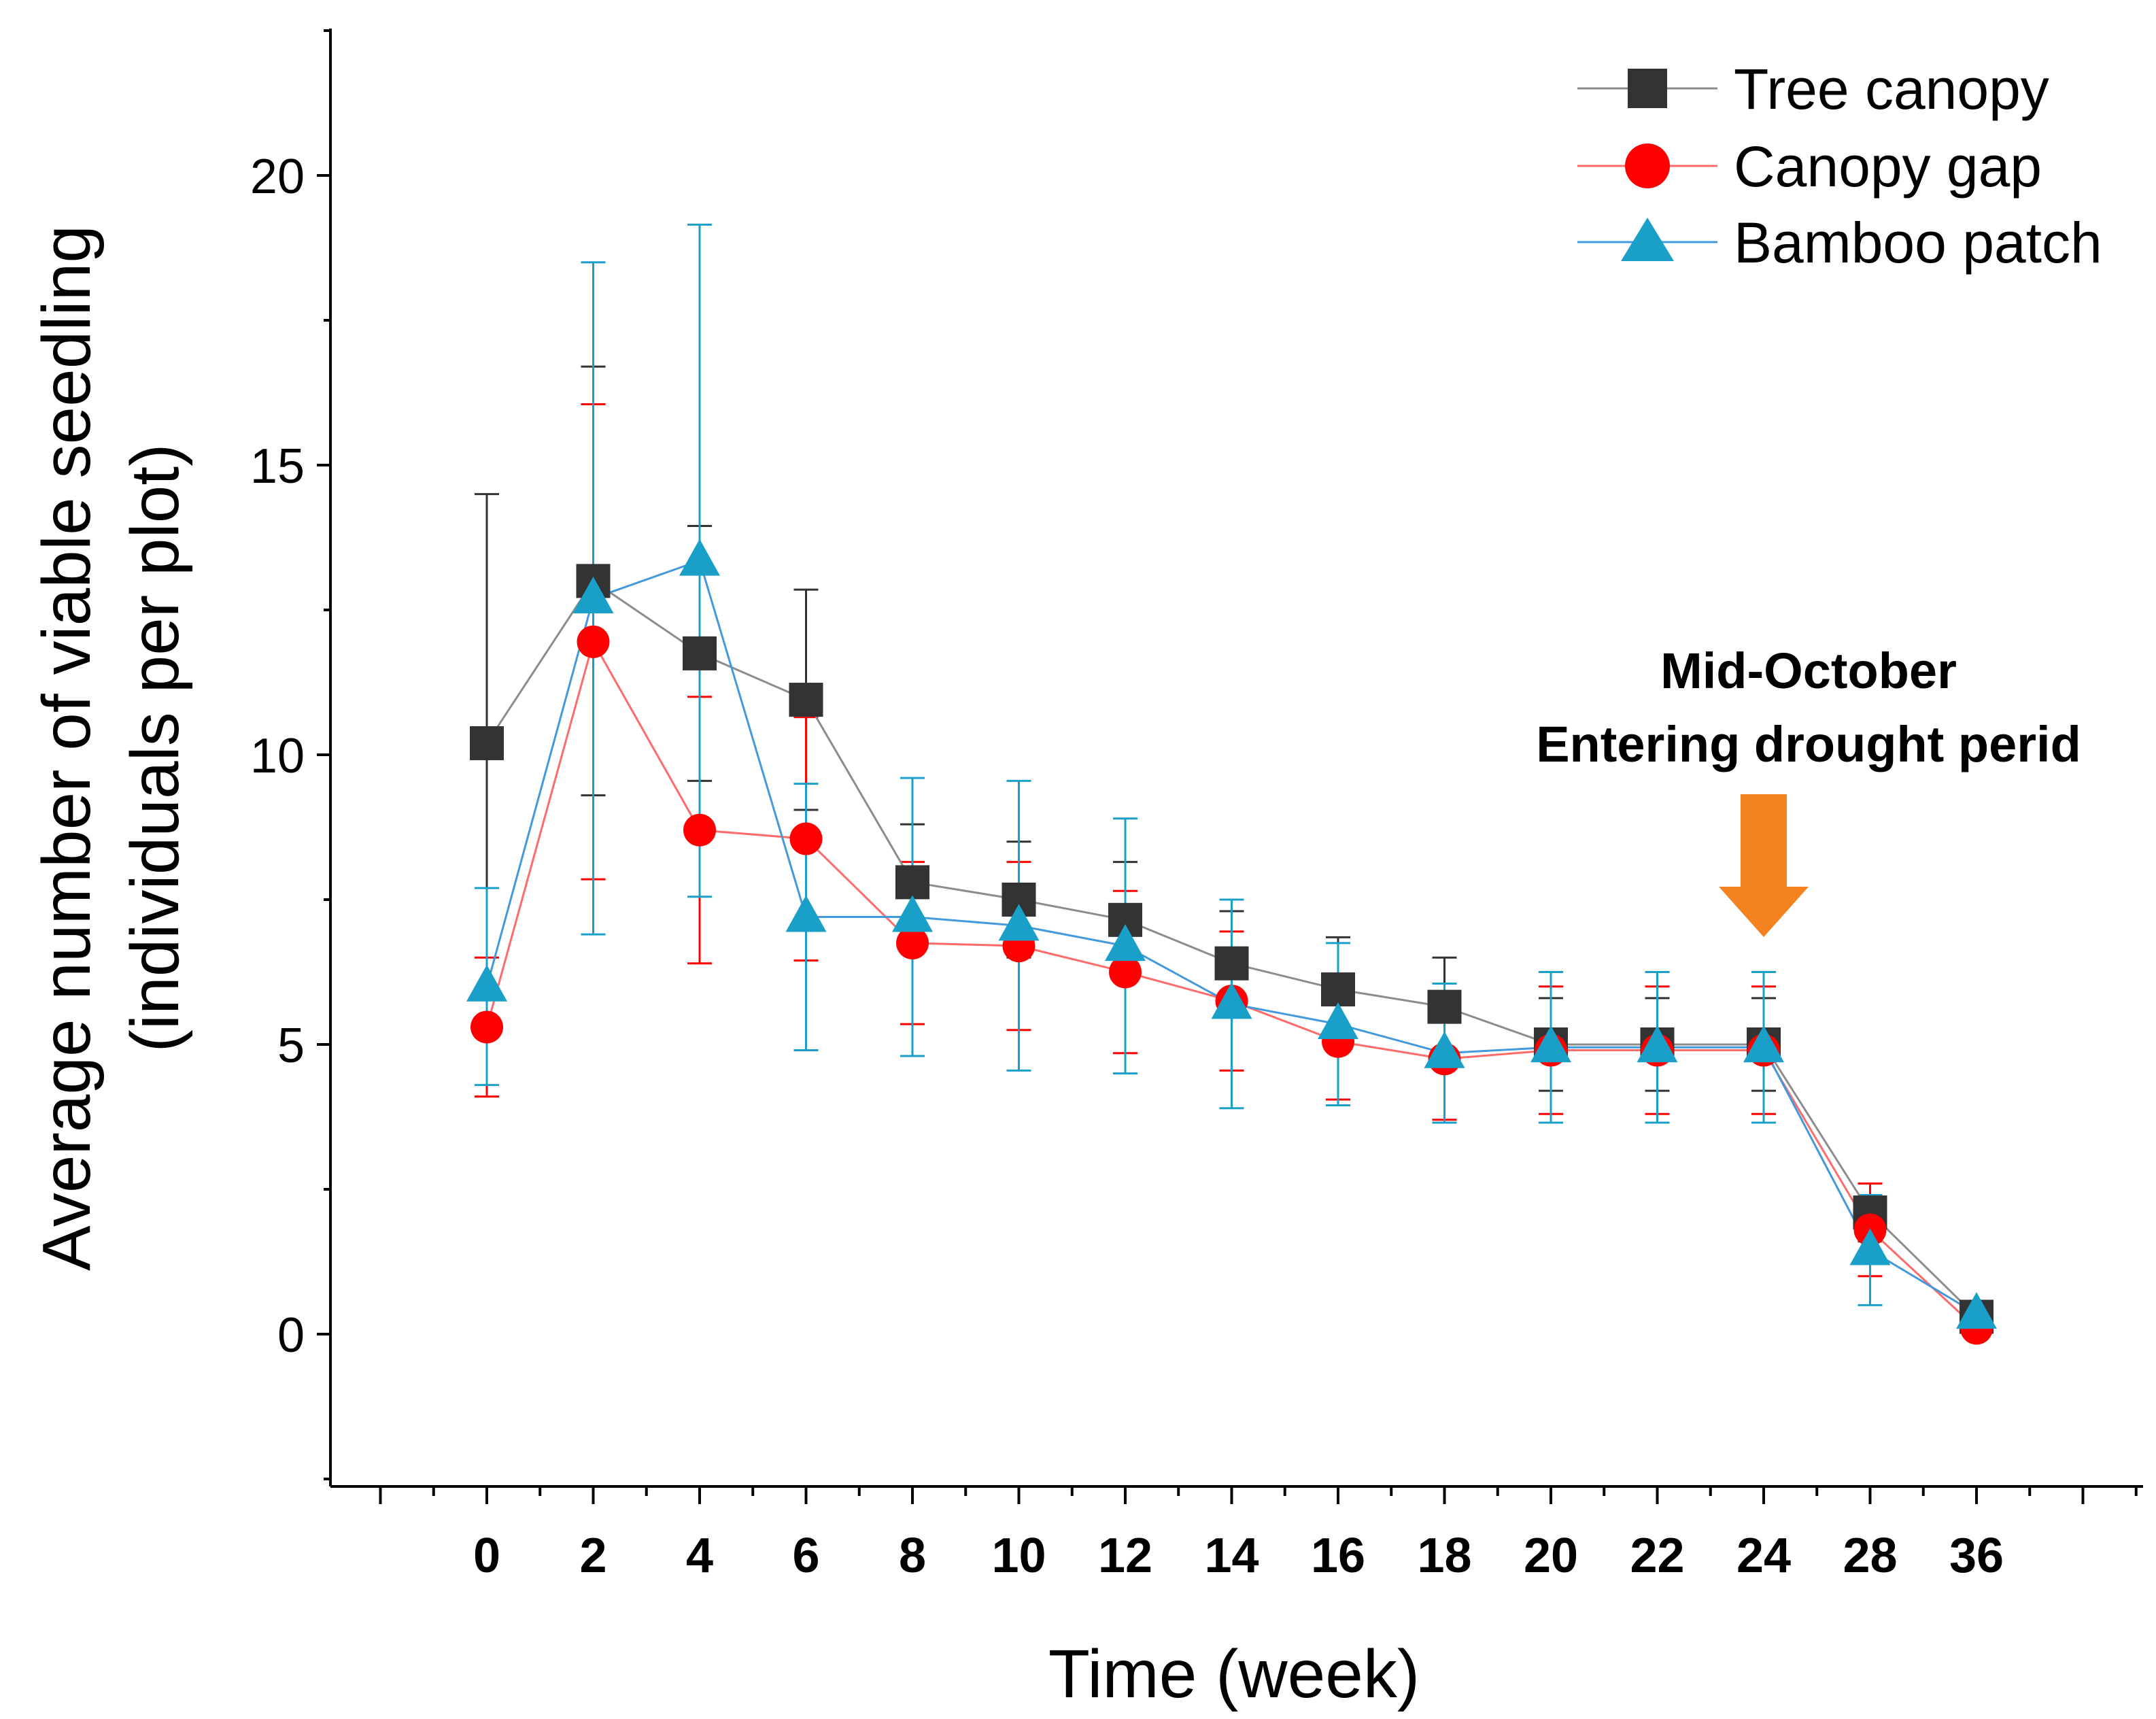  I want to click on x-ticks: 0 2 4 6 8 10 12 14 16 18 20 22 24 28 36, so click(1258, 1535).